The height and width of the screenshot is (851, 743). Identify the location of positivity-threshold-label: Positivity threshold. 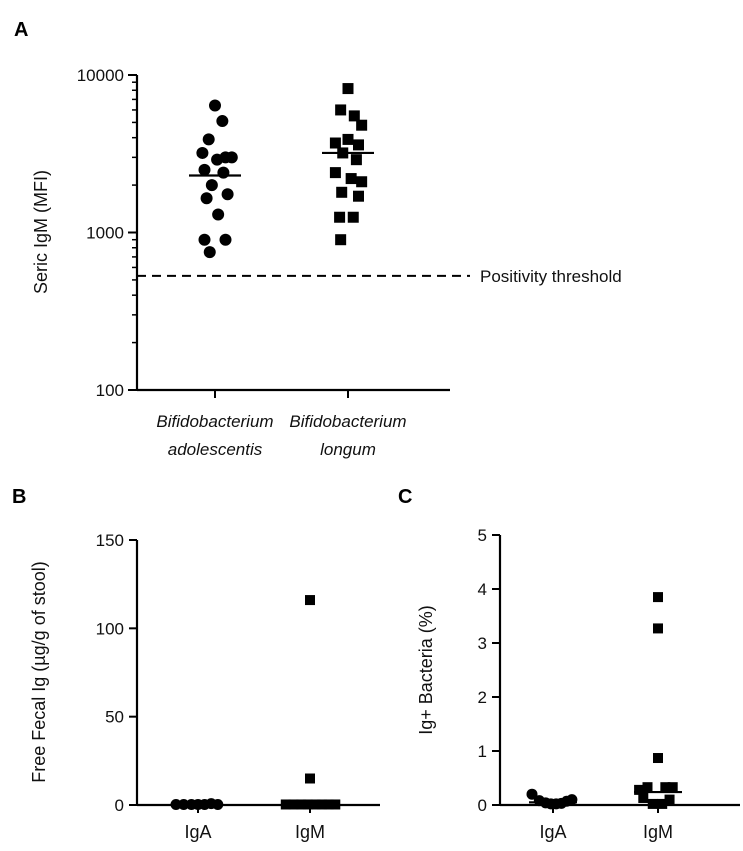
(551, 276).